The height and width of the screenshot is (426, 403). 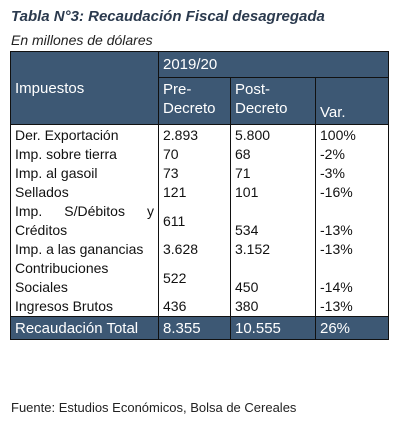 I want to click on row-post-value: 380, so click(x=273, y=307).